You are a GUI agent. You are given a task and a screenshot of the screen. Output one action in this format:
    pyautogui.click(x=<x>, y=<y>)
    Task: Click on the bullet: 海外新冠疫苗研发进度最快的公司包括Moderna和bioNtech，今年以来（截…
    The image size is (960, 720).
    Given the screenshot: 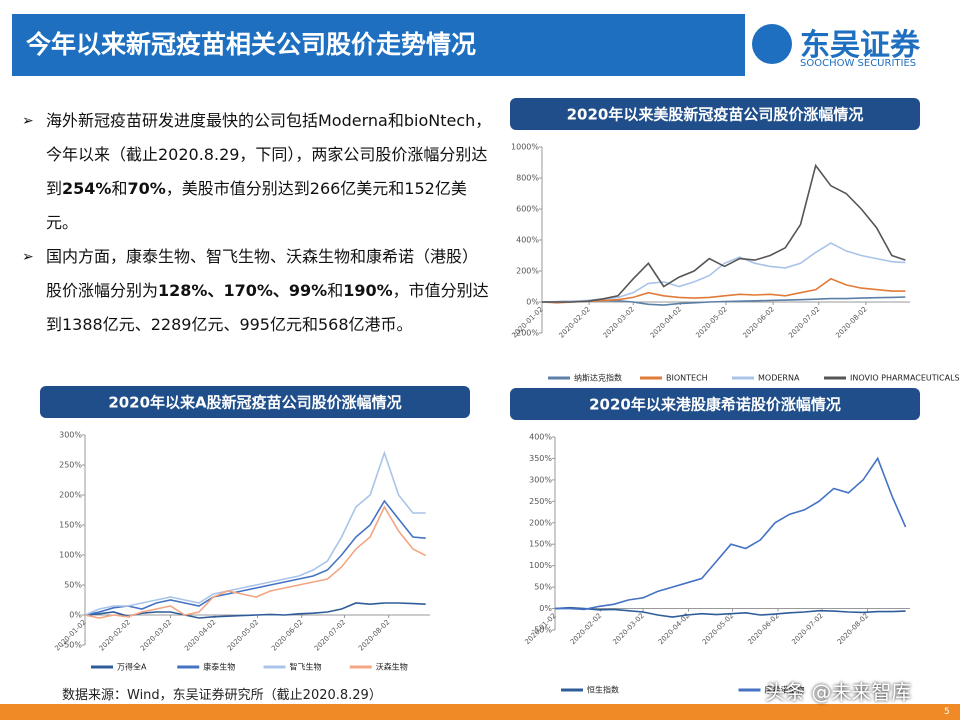 What is the action you would take?
    pyautogui.click(x=257, y=172)
    